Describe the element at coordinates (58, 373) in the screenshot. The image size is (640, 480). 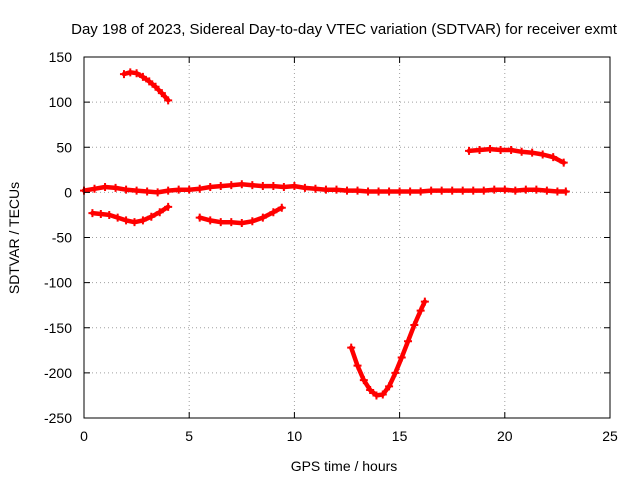
I see `y-tick-label: -200` at that location.